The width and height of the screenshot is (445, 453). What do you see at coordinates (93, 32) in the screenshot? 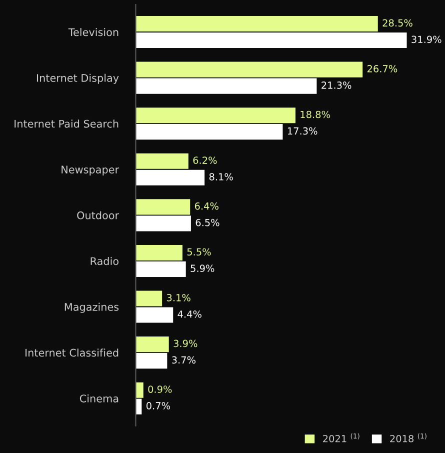
I see `y-tick-label: Television` at bounding box center [93, 32].